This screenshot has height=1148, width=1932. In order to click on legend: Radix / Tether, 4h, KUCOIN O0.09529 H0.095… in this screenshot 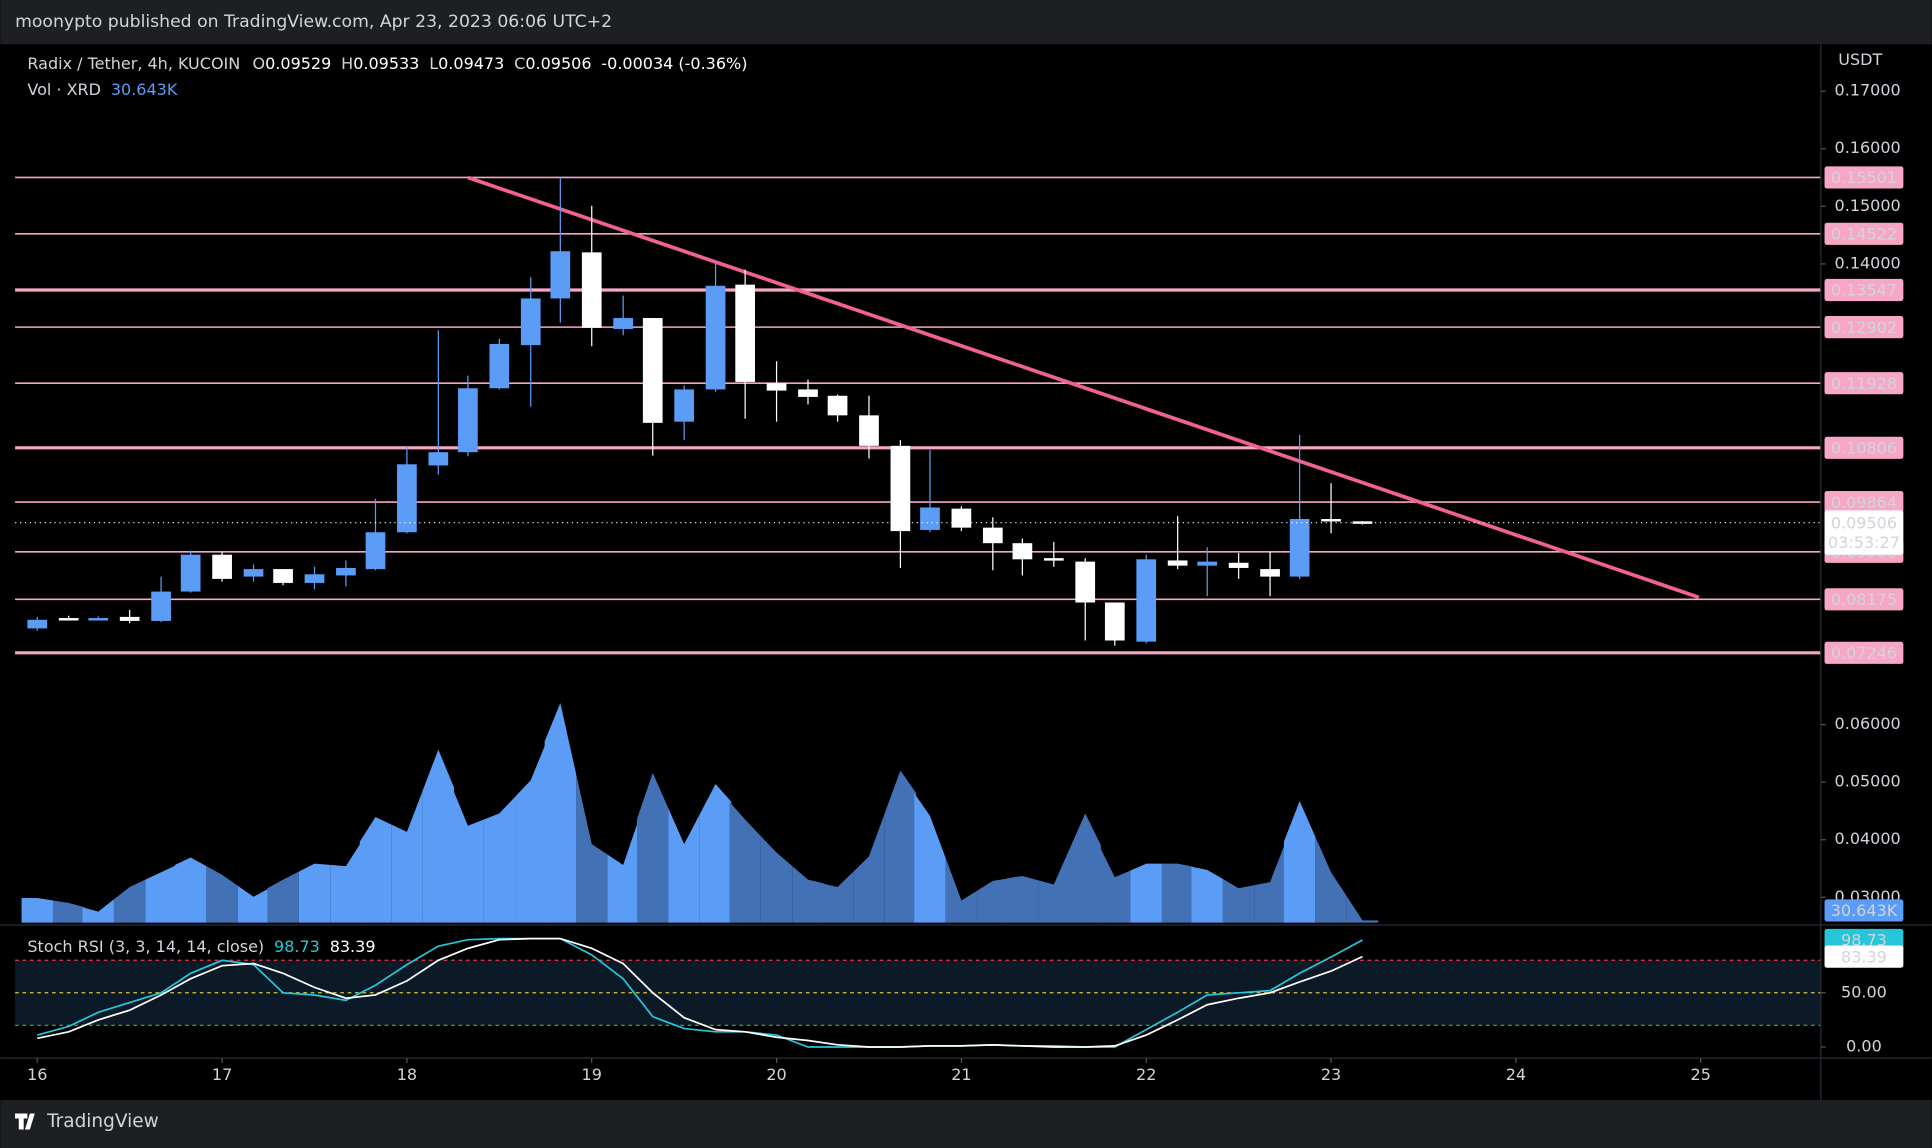, I will do `click(387, 63)`.